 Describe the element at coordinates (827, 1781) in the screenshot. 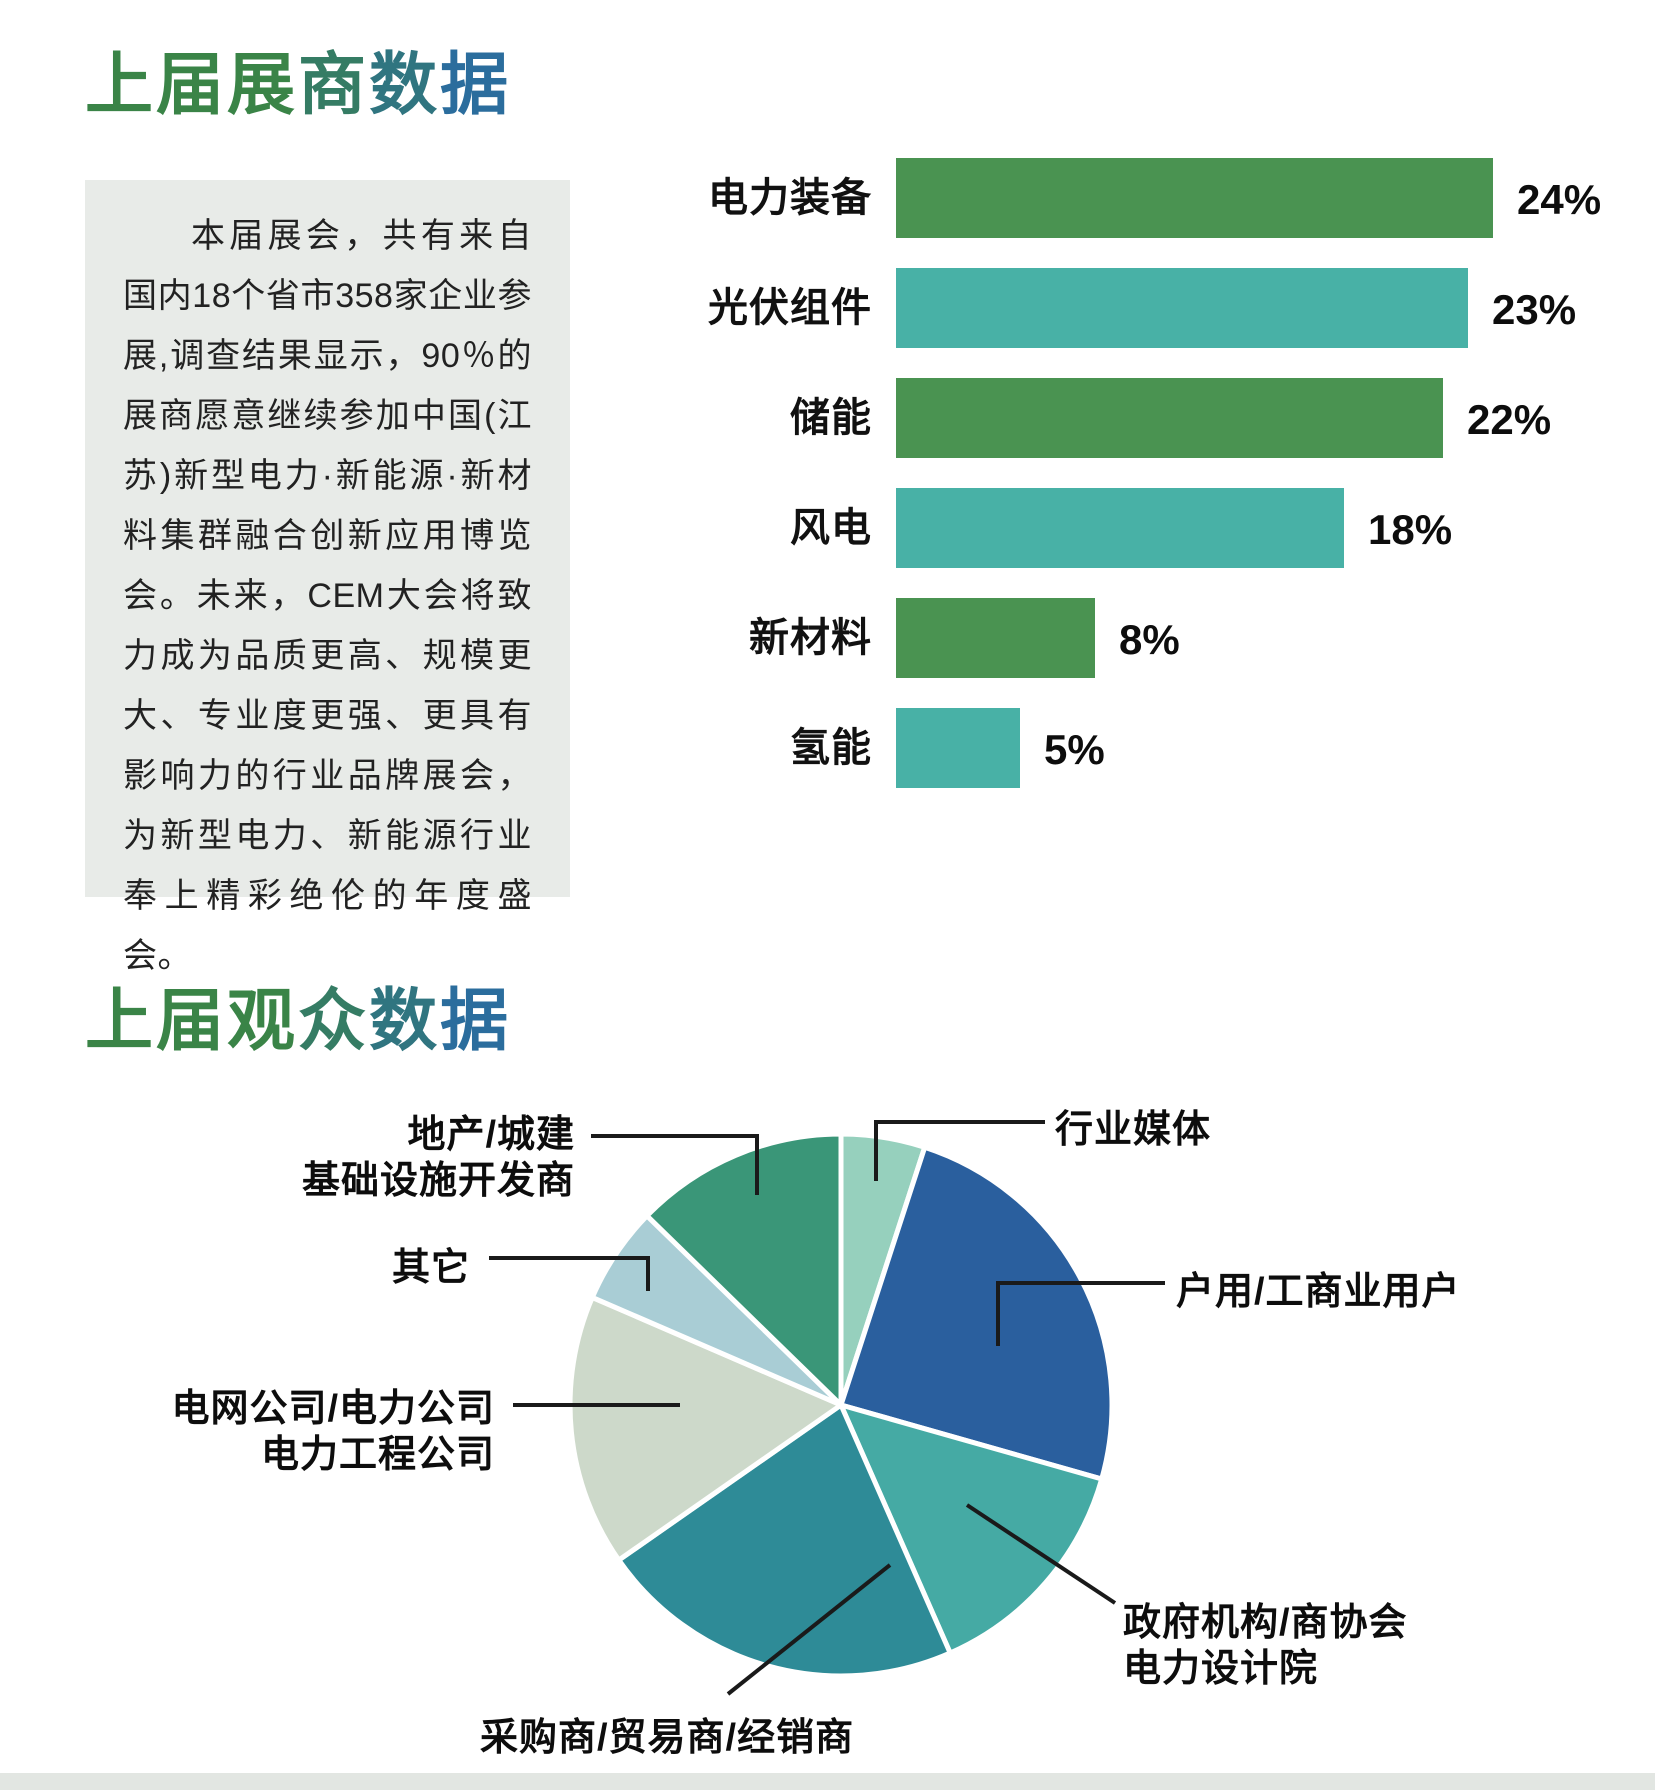

I see `footer-strip` at that location.